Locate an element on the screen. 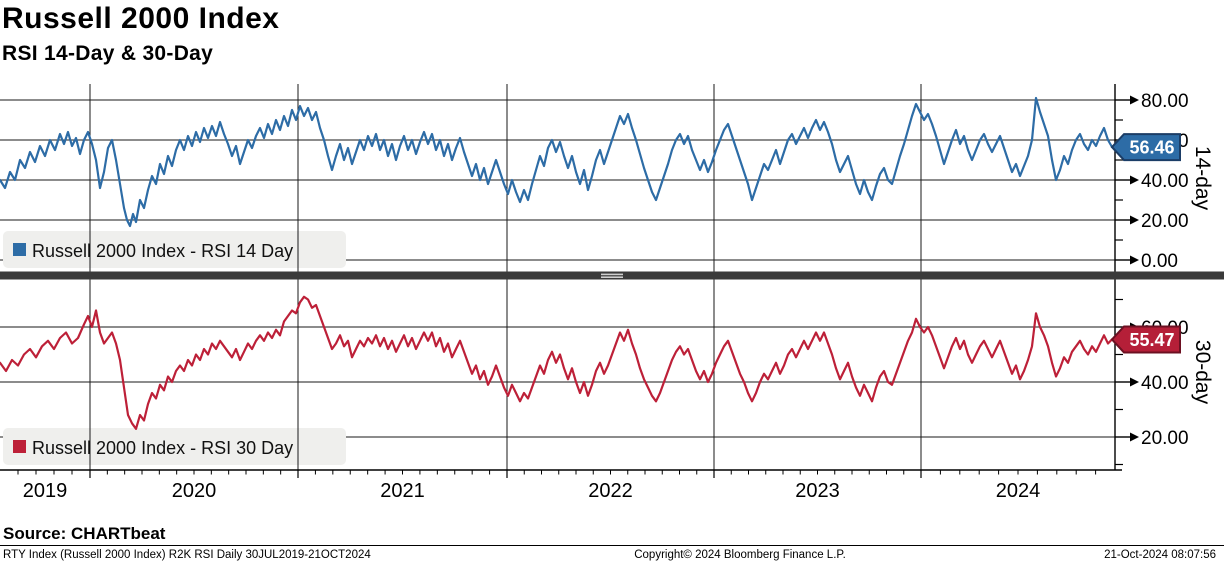  year-label: 2023 is located at coordinates (817, 491).